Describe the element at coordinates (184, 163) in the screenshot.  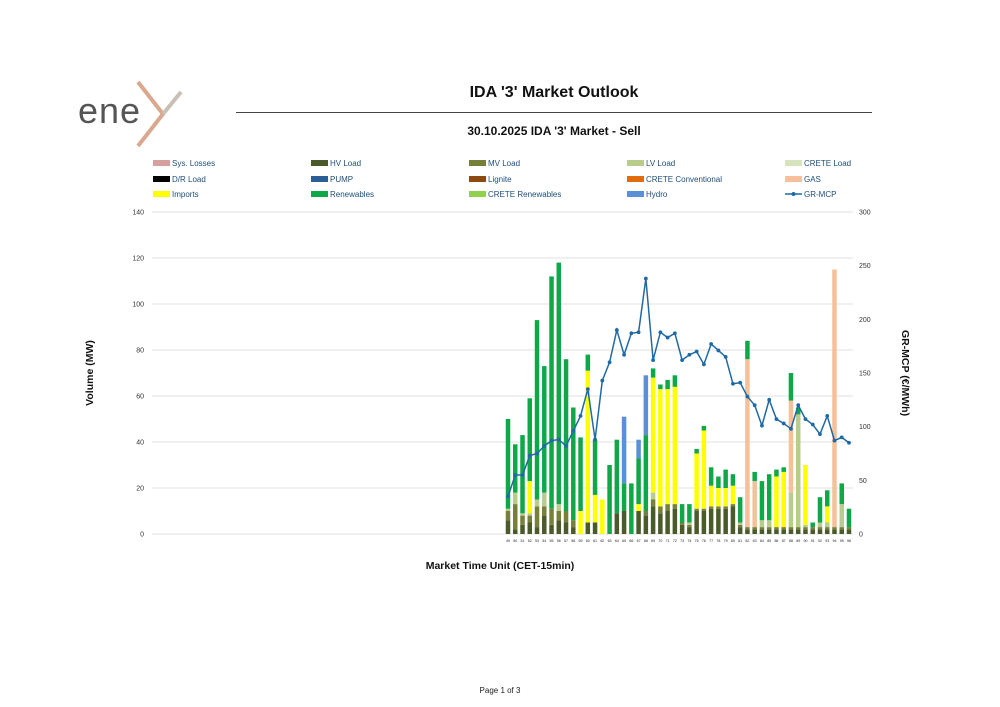
I see `legend-item-sys-losses: Sys. Losses` at that location.